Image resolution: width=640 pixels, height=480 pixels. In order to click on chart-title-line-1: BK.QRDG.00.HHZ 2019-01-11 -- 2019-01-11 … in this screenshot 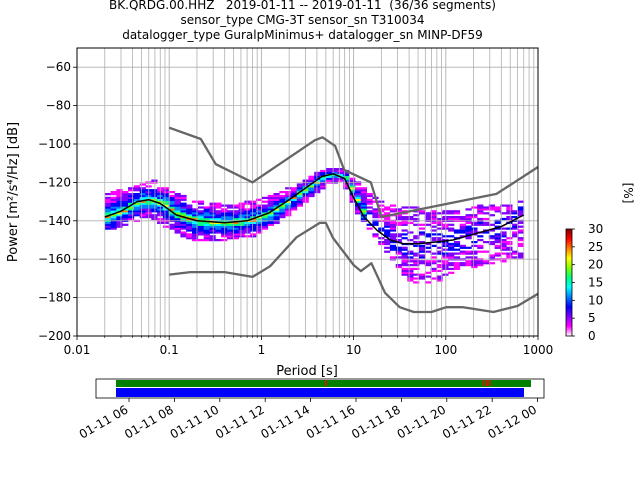, I will do `click(302, 6)`.